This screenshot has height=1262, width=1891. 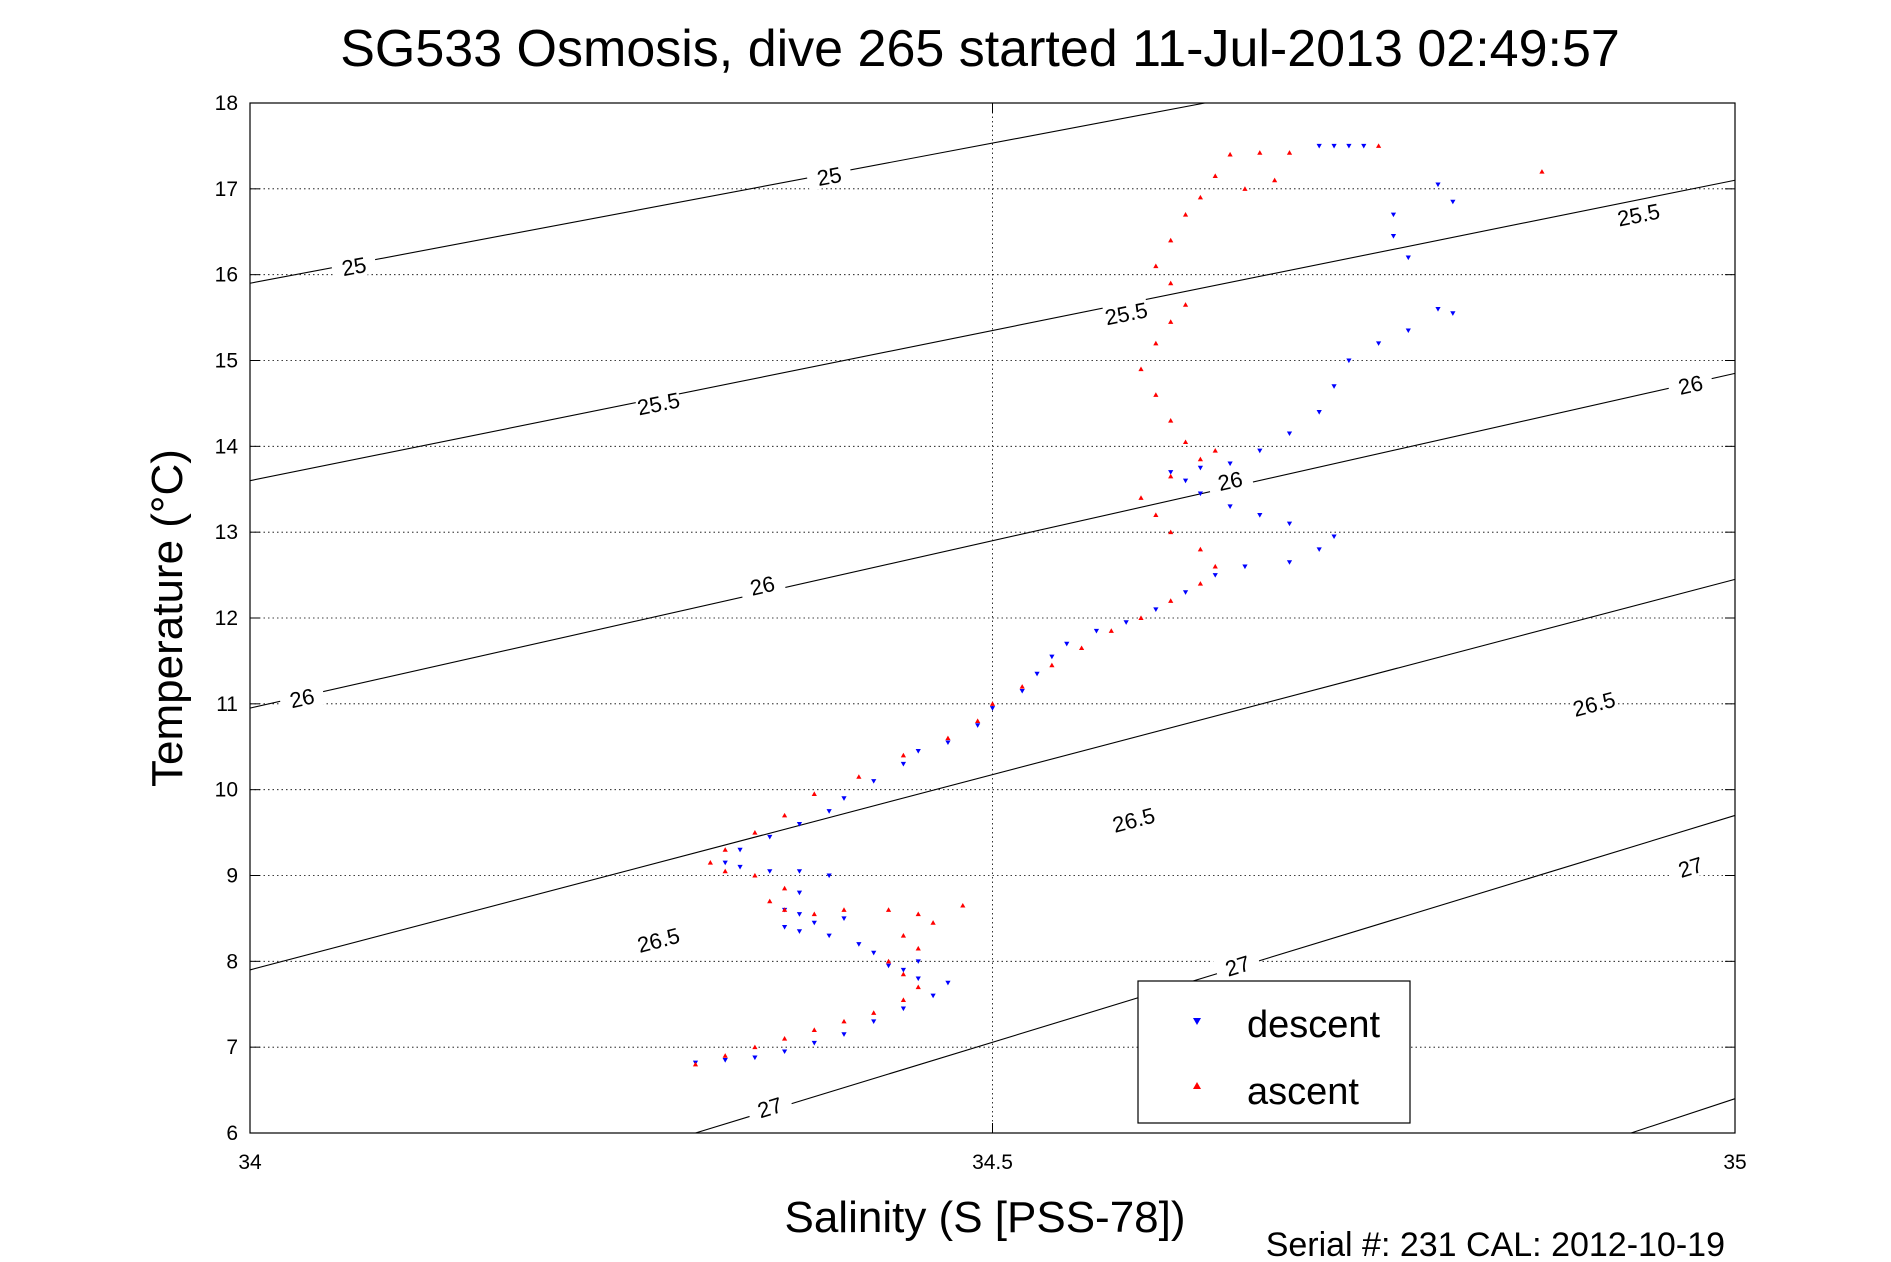 I want to click on y-tick-label: 13, so click(x=226, y=532).